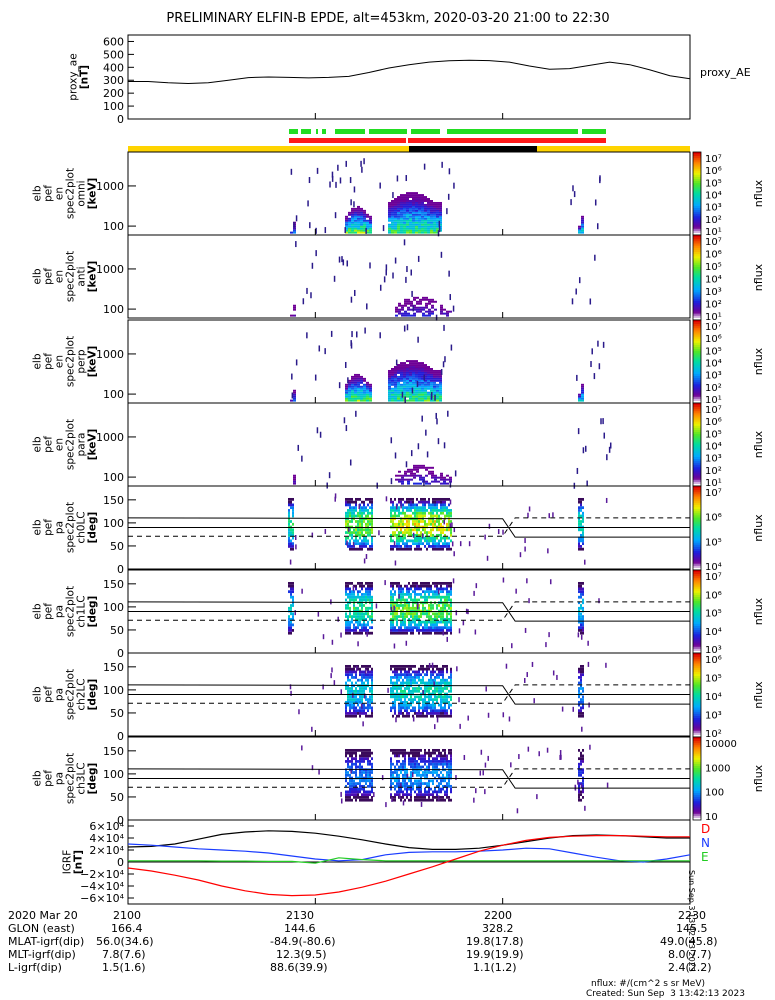  I want to click on colorbar-tick: 10⁵, so click(713, 267).